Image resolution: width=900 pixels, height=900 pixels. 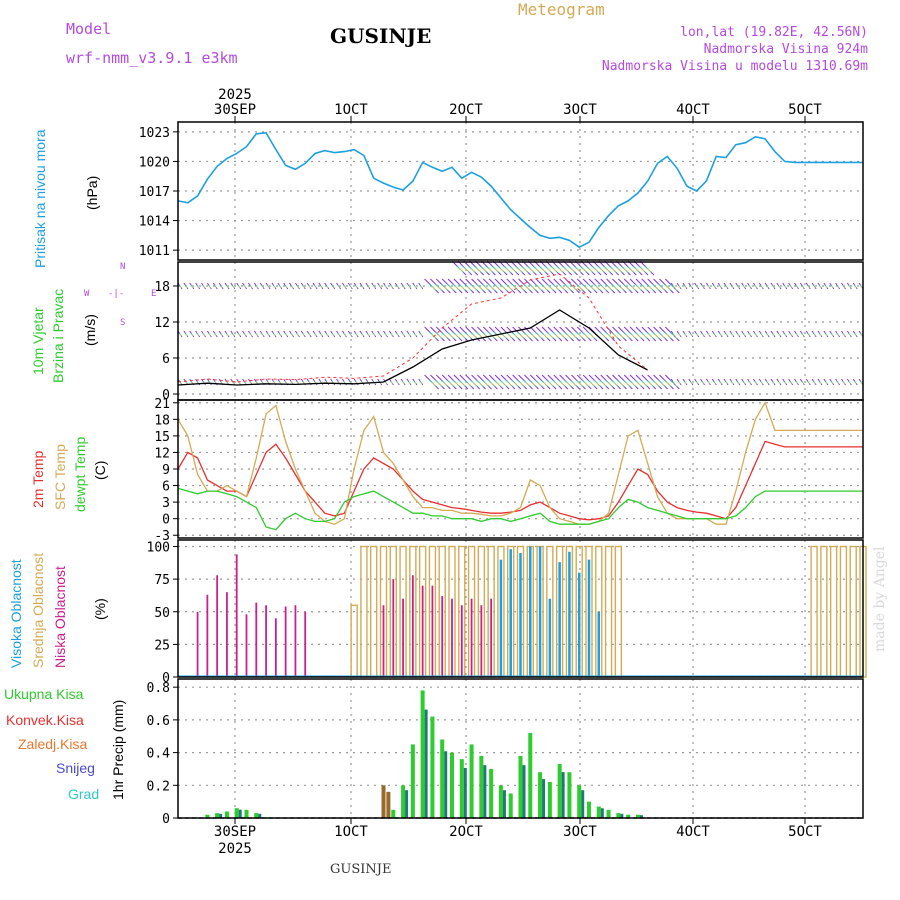 What do you see at coordinates (166, 470) in the screenshot?
I see `temperature-ytick-label-4: 9` at bounding box center [166, 470].